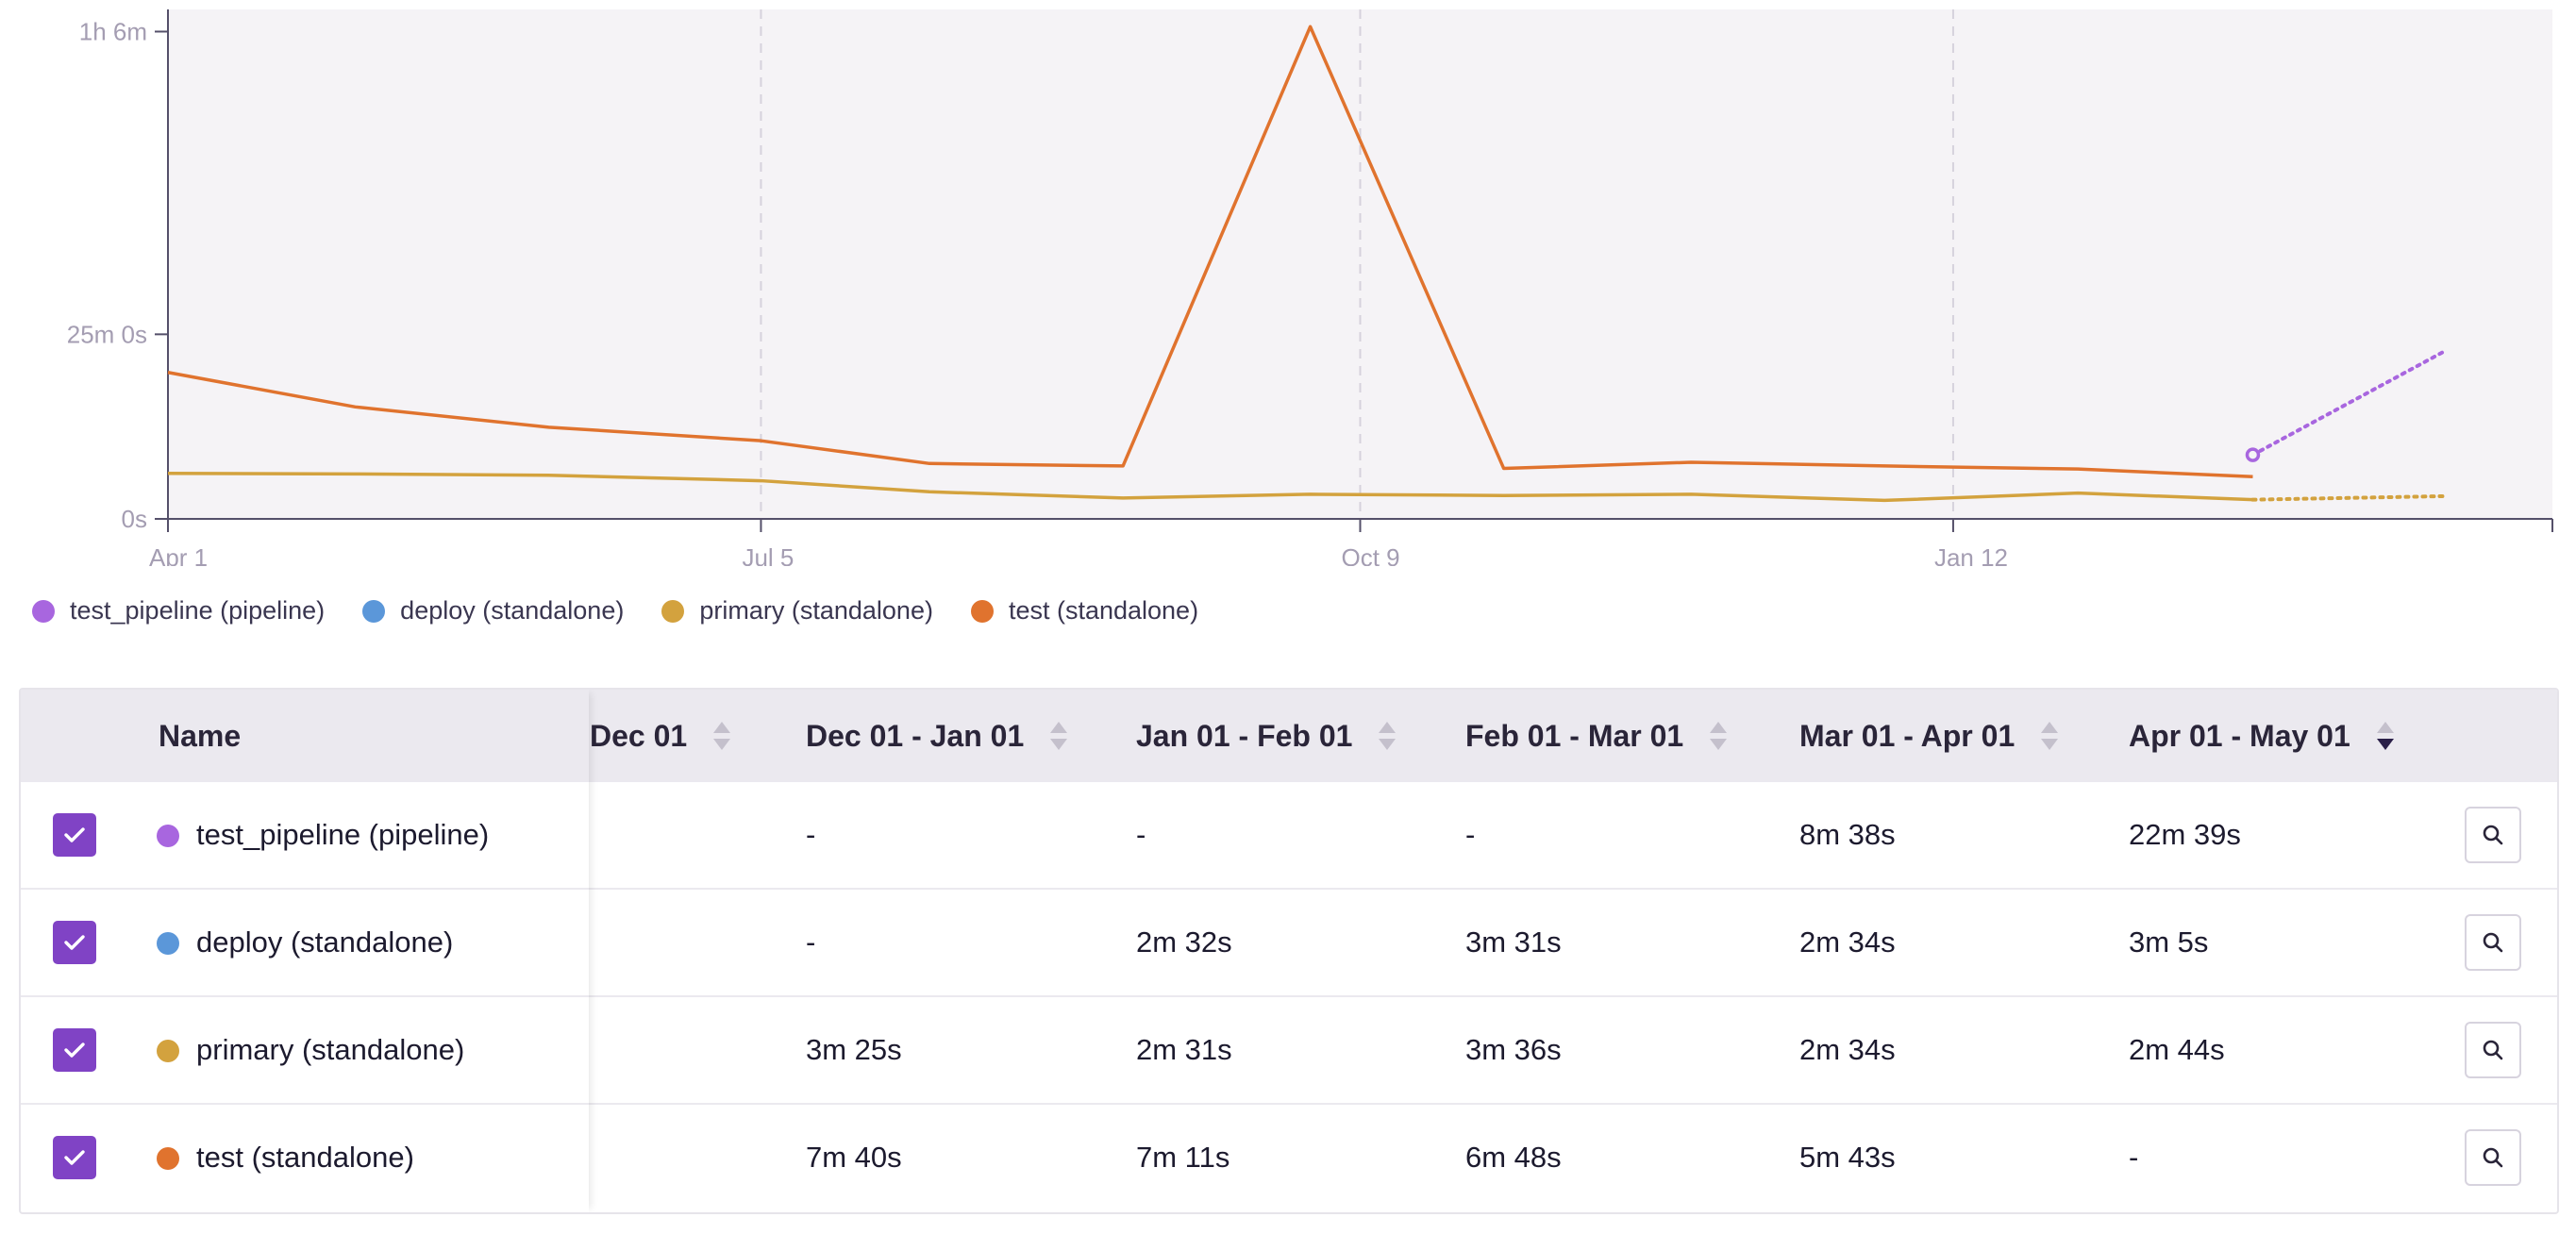 Image resolution: width=2576 pixels, height=1234 pixels. What do you see at coordinates (2349, 403) in the screenshot?
I see `series-forecast-test-pipeline-pipeline-` at bounding box center [2349, 403].